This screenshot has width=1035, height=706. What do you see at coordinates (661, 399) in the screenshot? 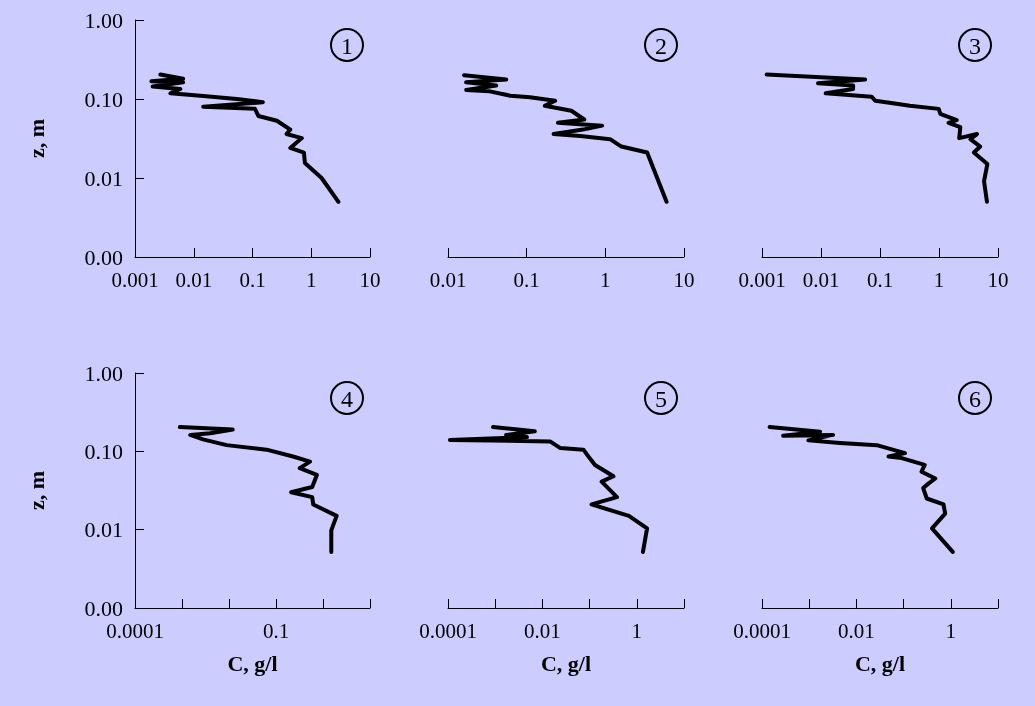
I see `annotation: 5` at bounding box center [661, 399].